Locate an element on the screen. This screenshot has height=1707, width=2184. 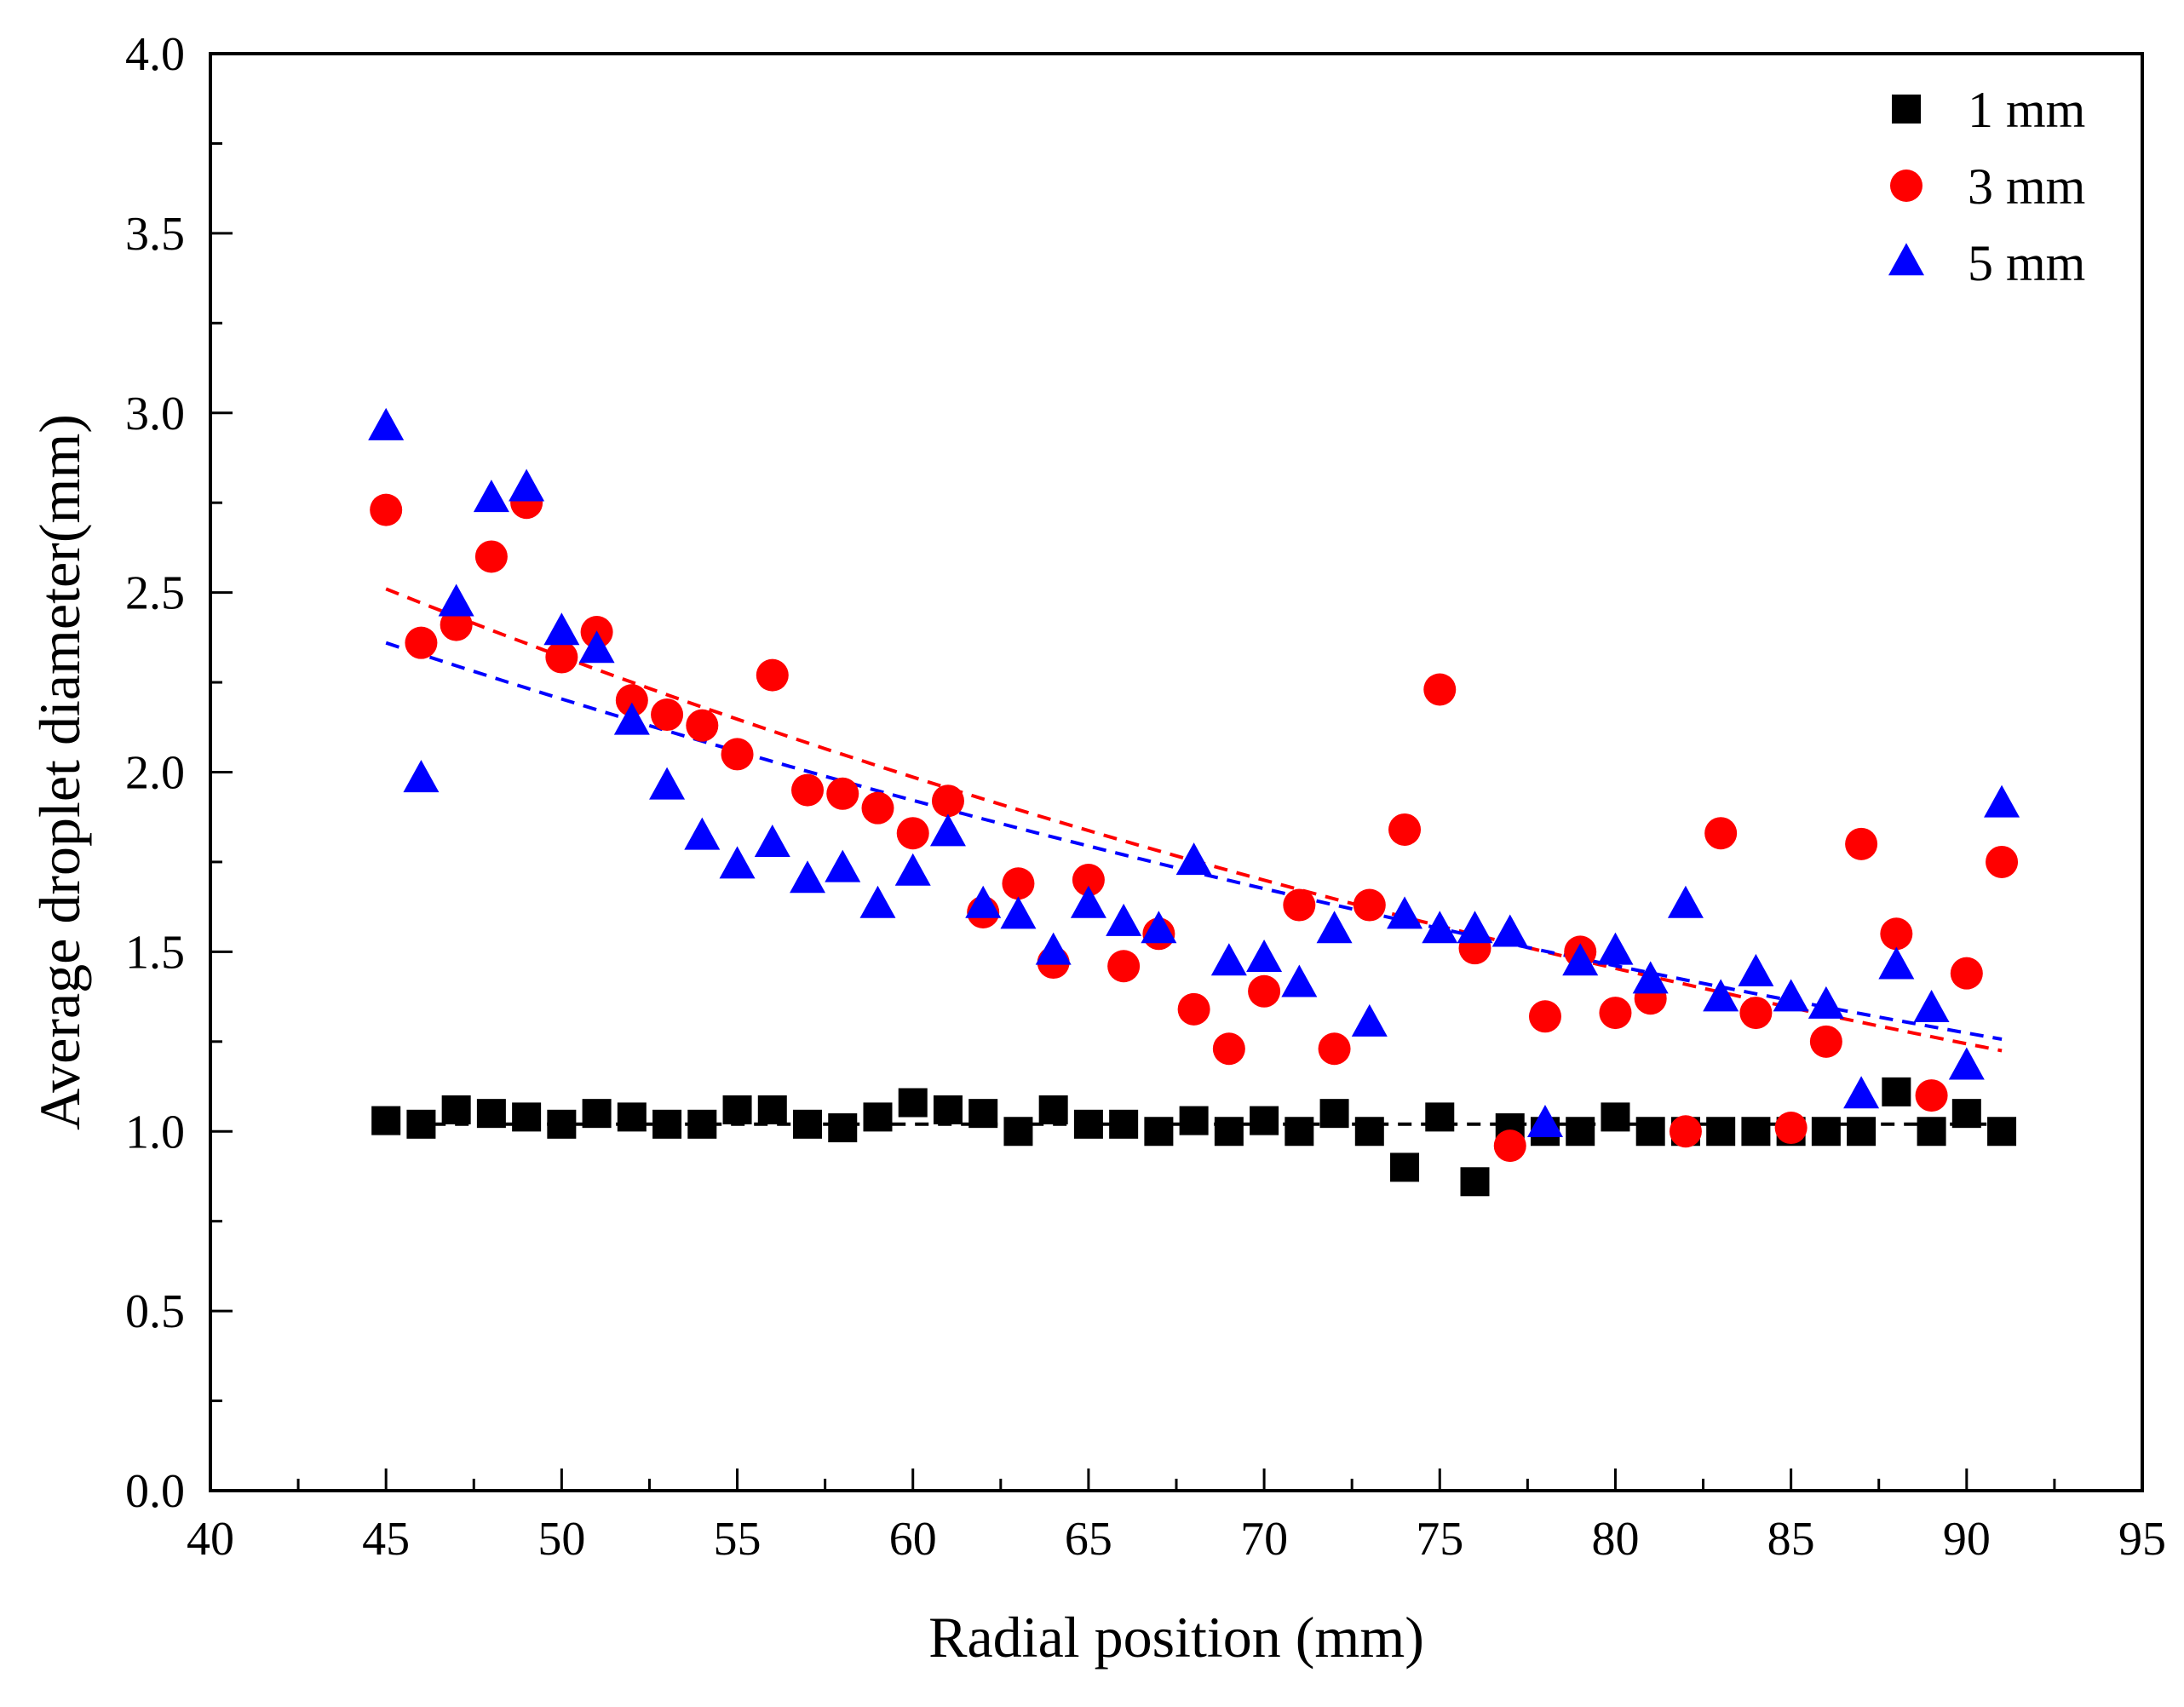
x-axis-label: Radial position (mm) is located at coordinates (1176, 1637).